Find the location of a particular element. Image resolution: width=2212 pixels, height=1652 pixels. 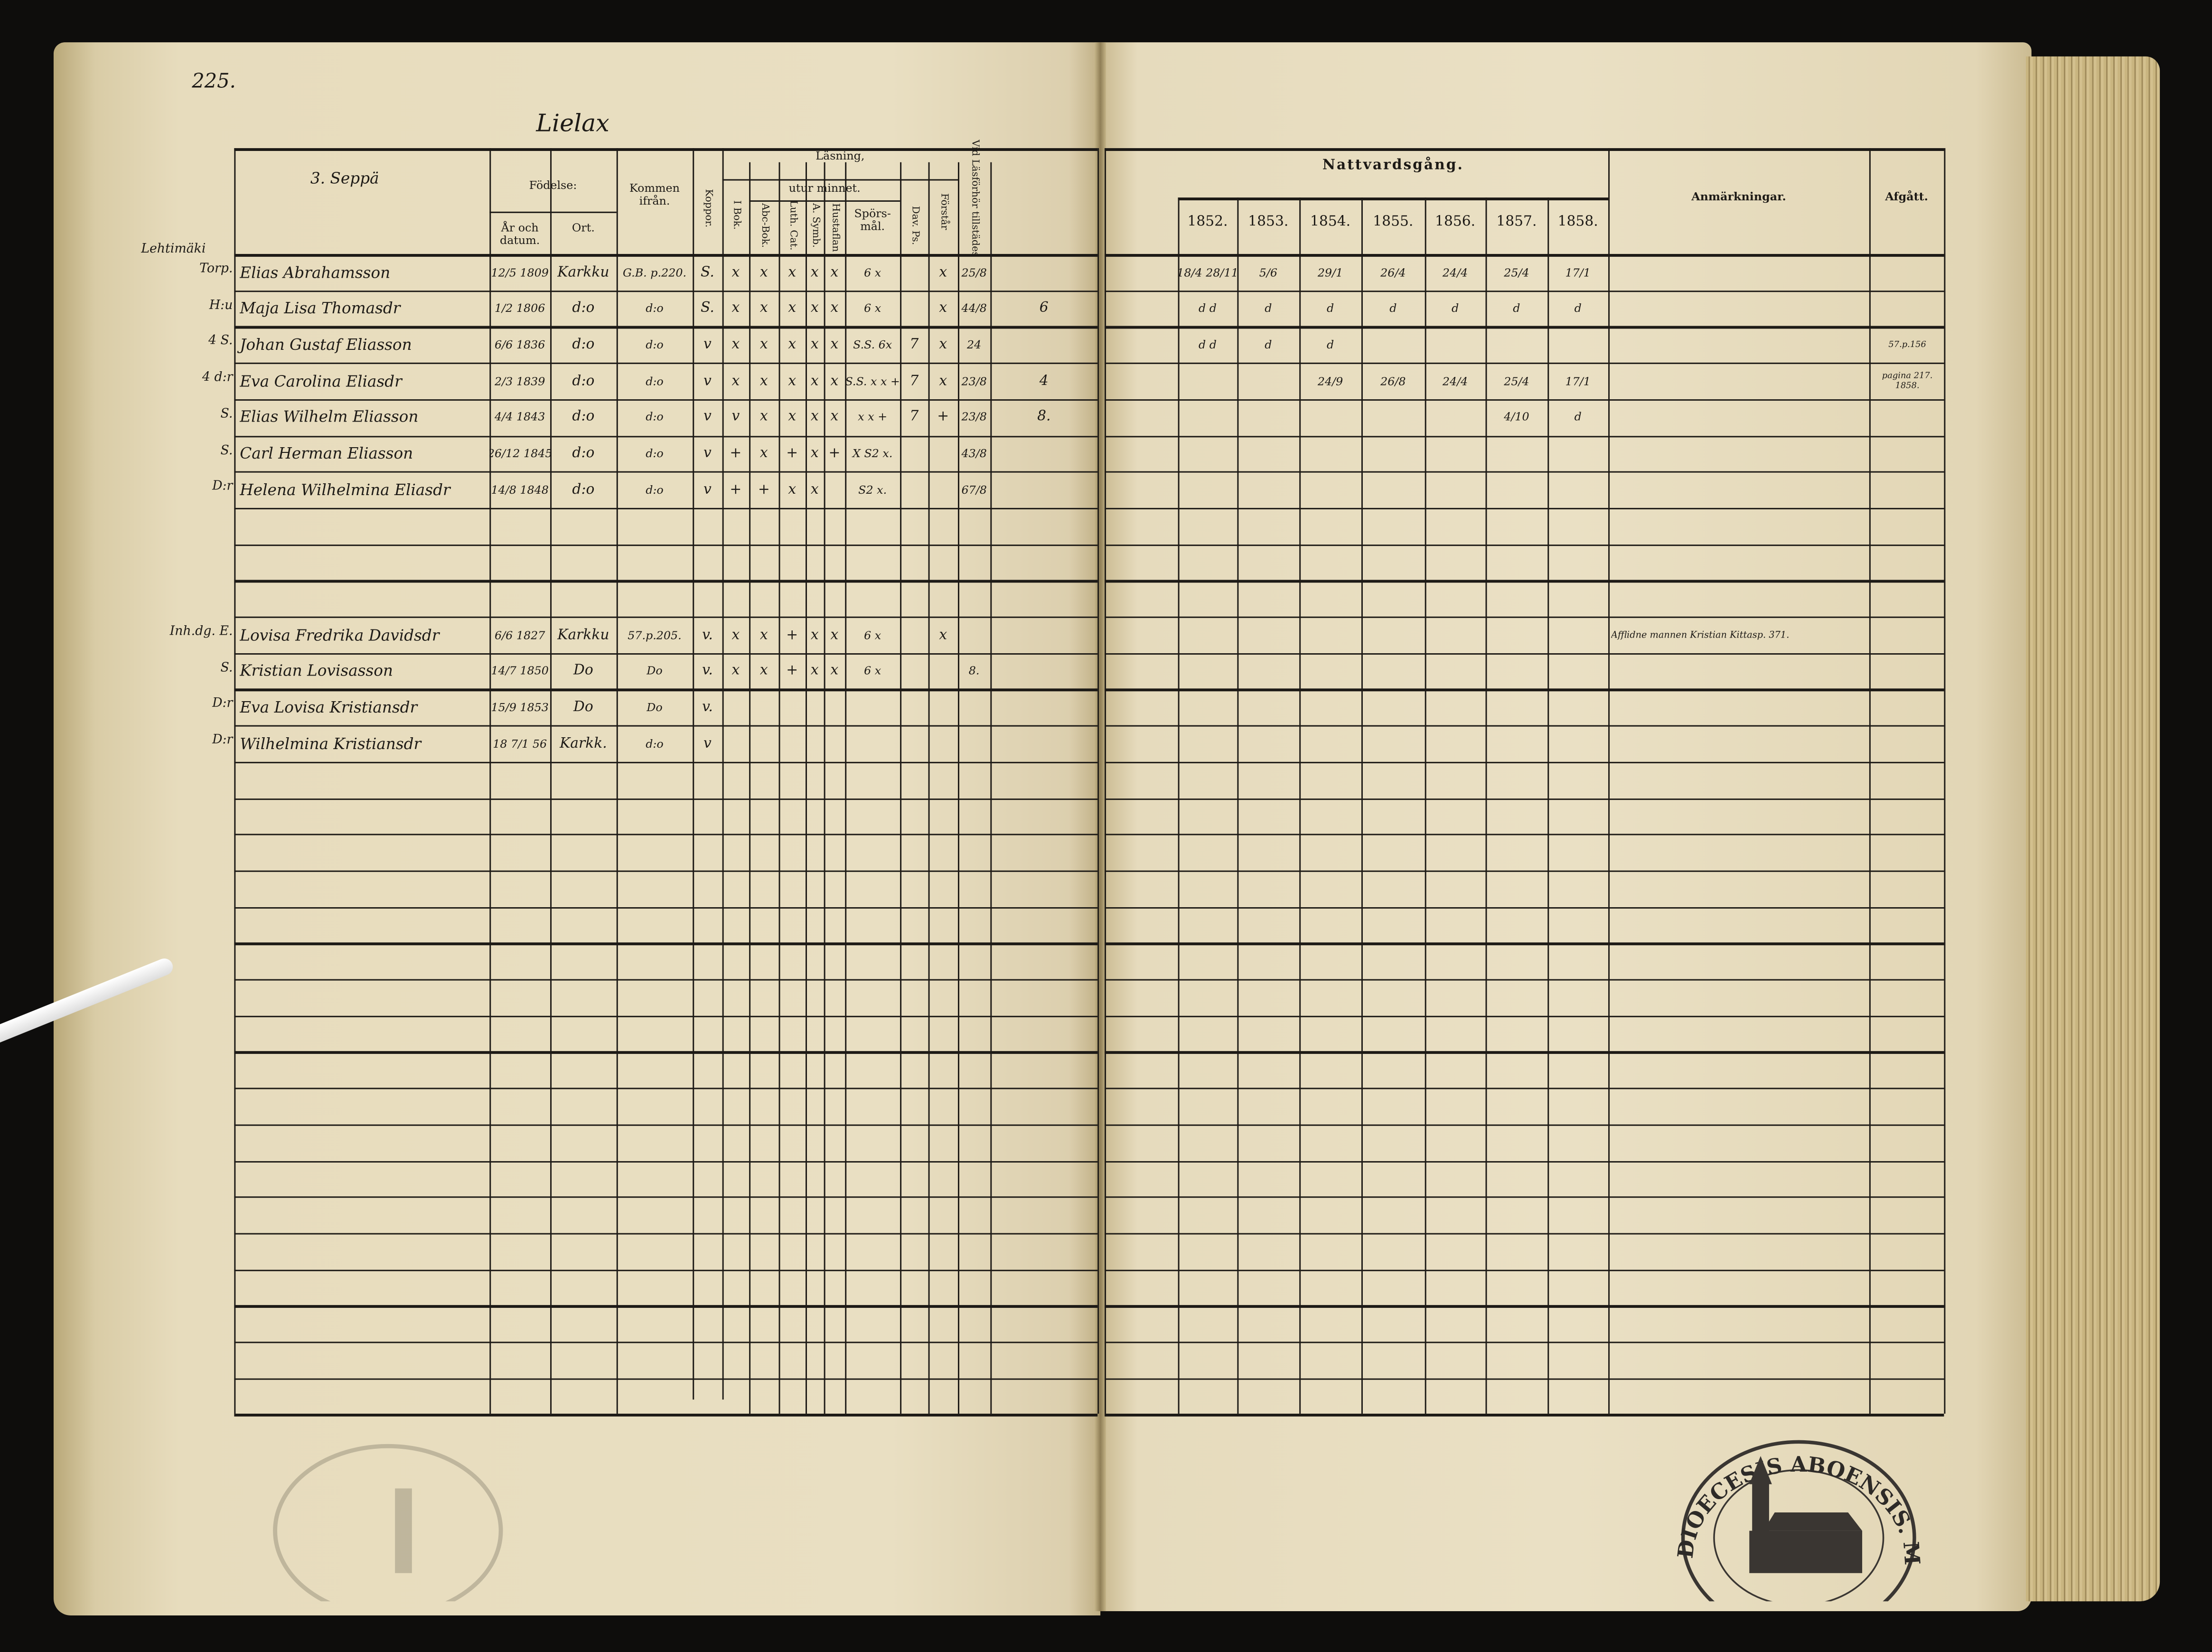

cell-ibok: + is located at coordinates (736, 490).